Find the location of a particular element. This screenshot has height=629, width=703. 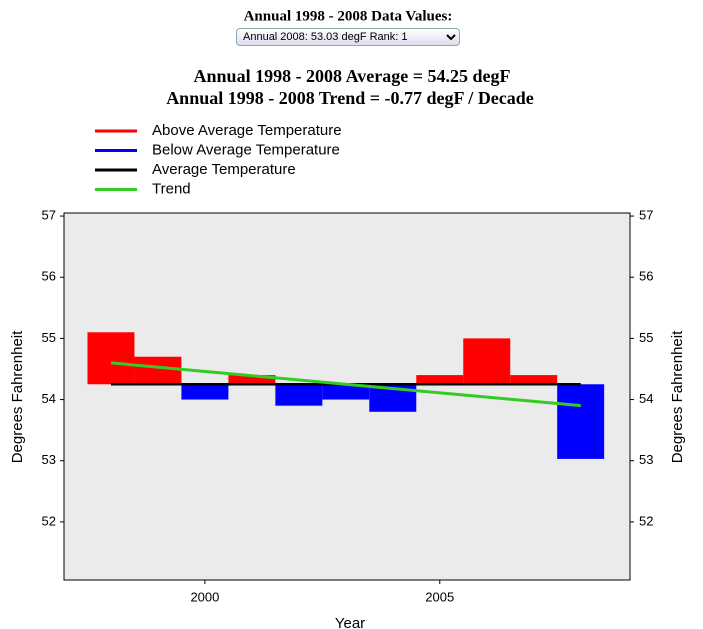

legend-label: Trend is located at coordinates (171, 188).